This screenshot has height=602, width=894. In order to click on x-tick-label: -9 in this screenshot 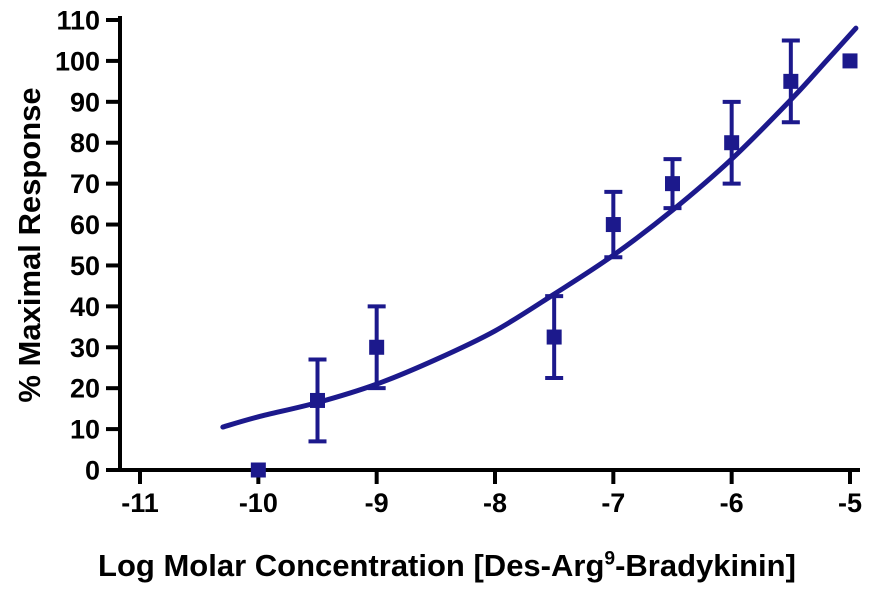, I will do `click(377, 503)`.